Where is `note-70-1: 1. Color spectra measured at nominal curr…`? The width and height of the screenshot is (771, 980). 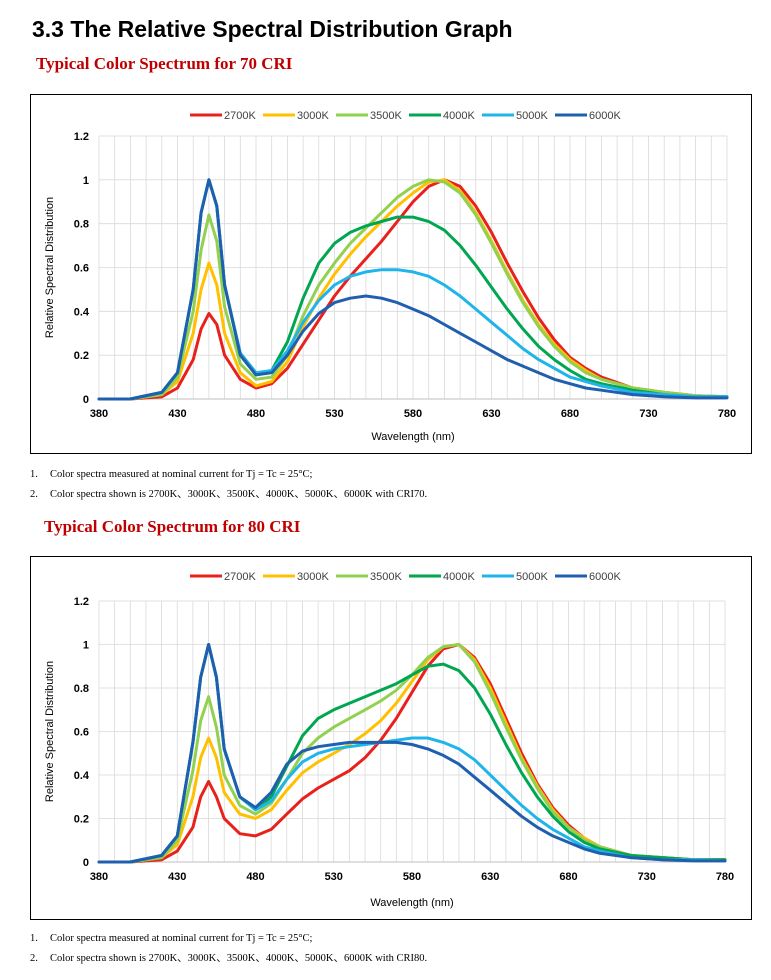
note-70-1: 1. Color spectra measured at nominal curr… is located at coordinates (171, 474).